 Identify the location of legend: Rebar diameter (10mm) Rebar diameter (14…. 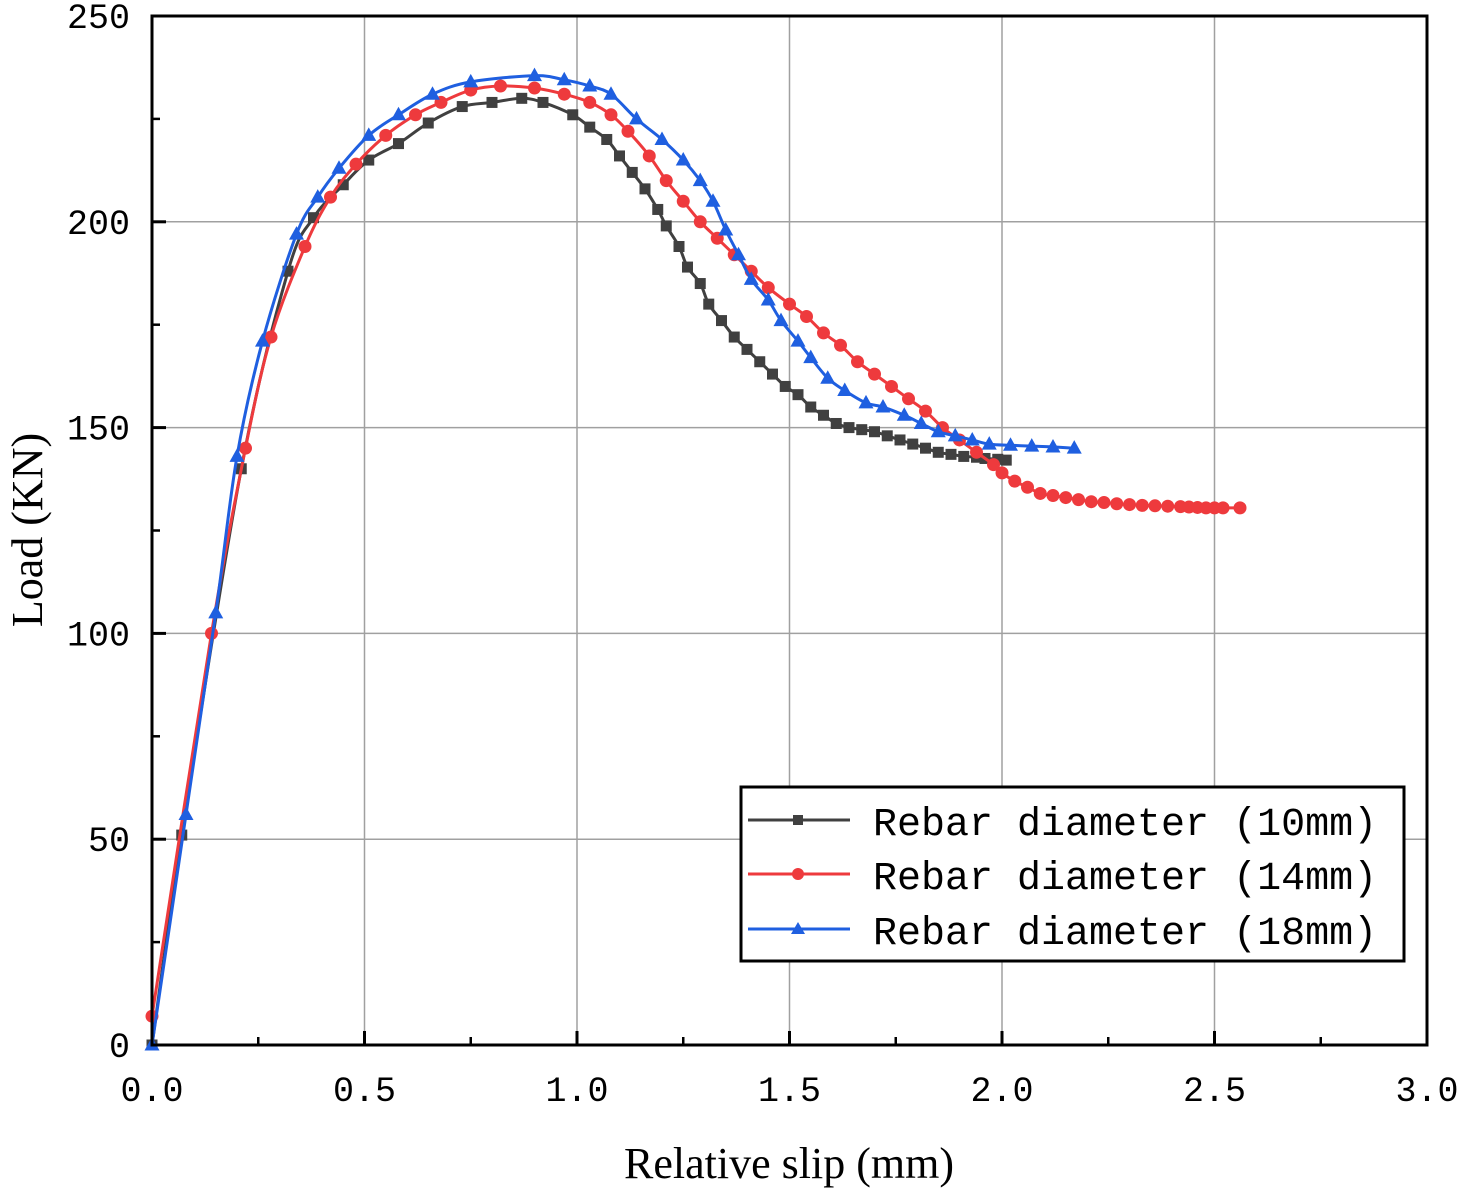
(1072, 874).